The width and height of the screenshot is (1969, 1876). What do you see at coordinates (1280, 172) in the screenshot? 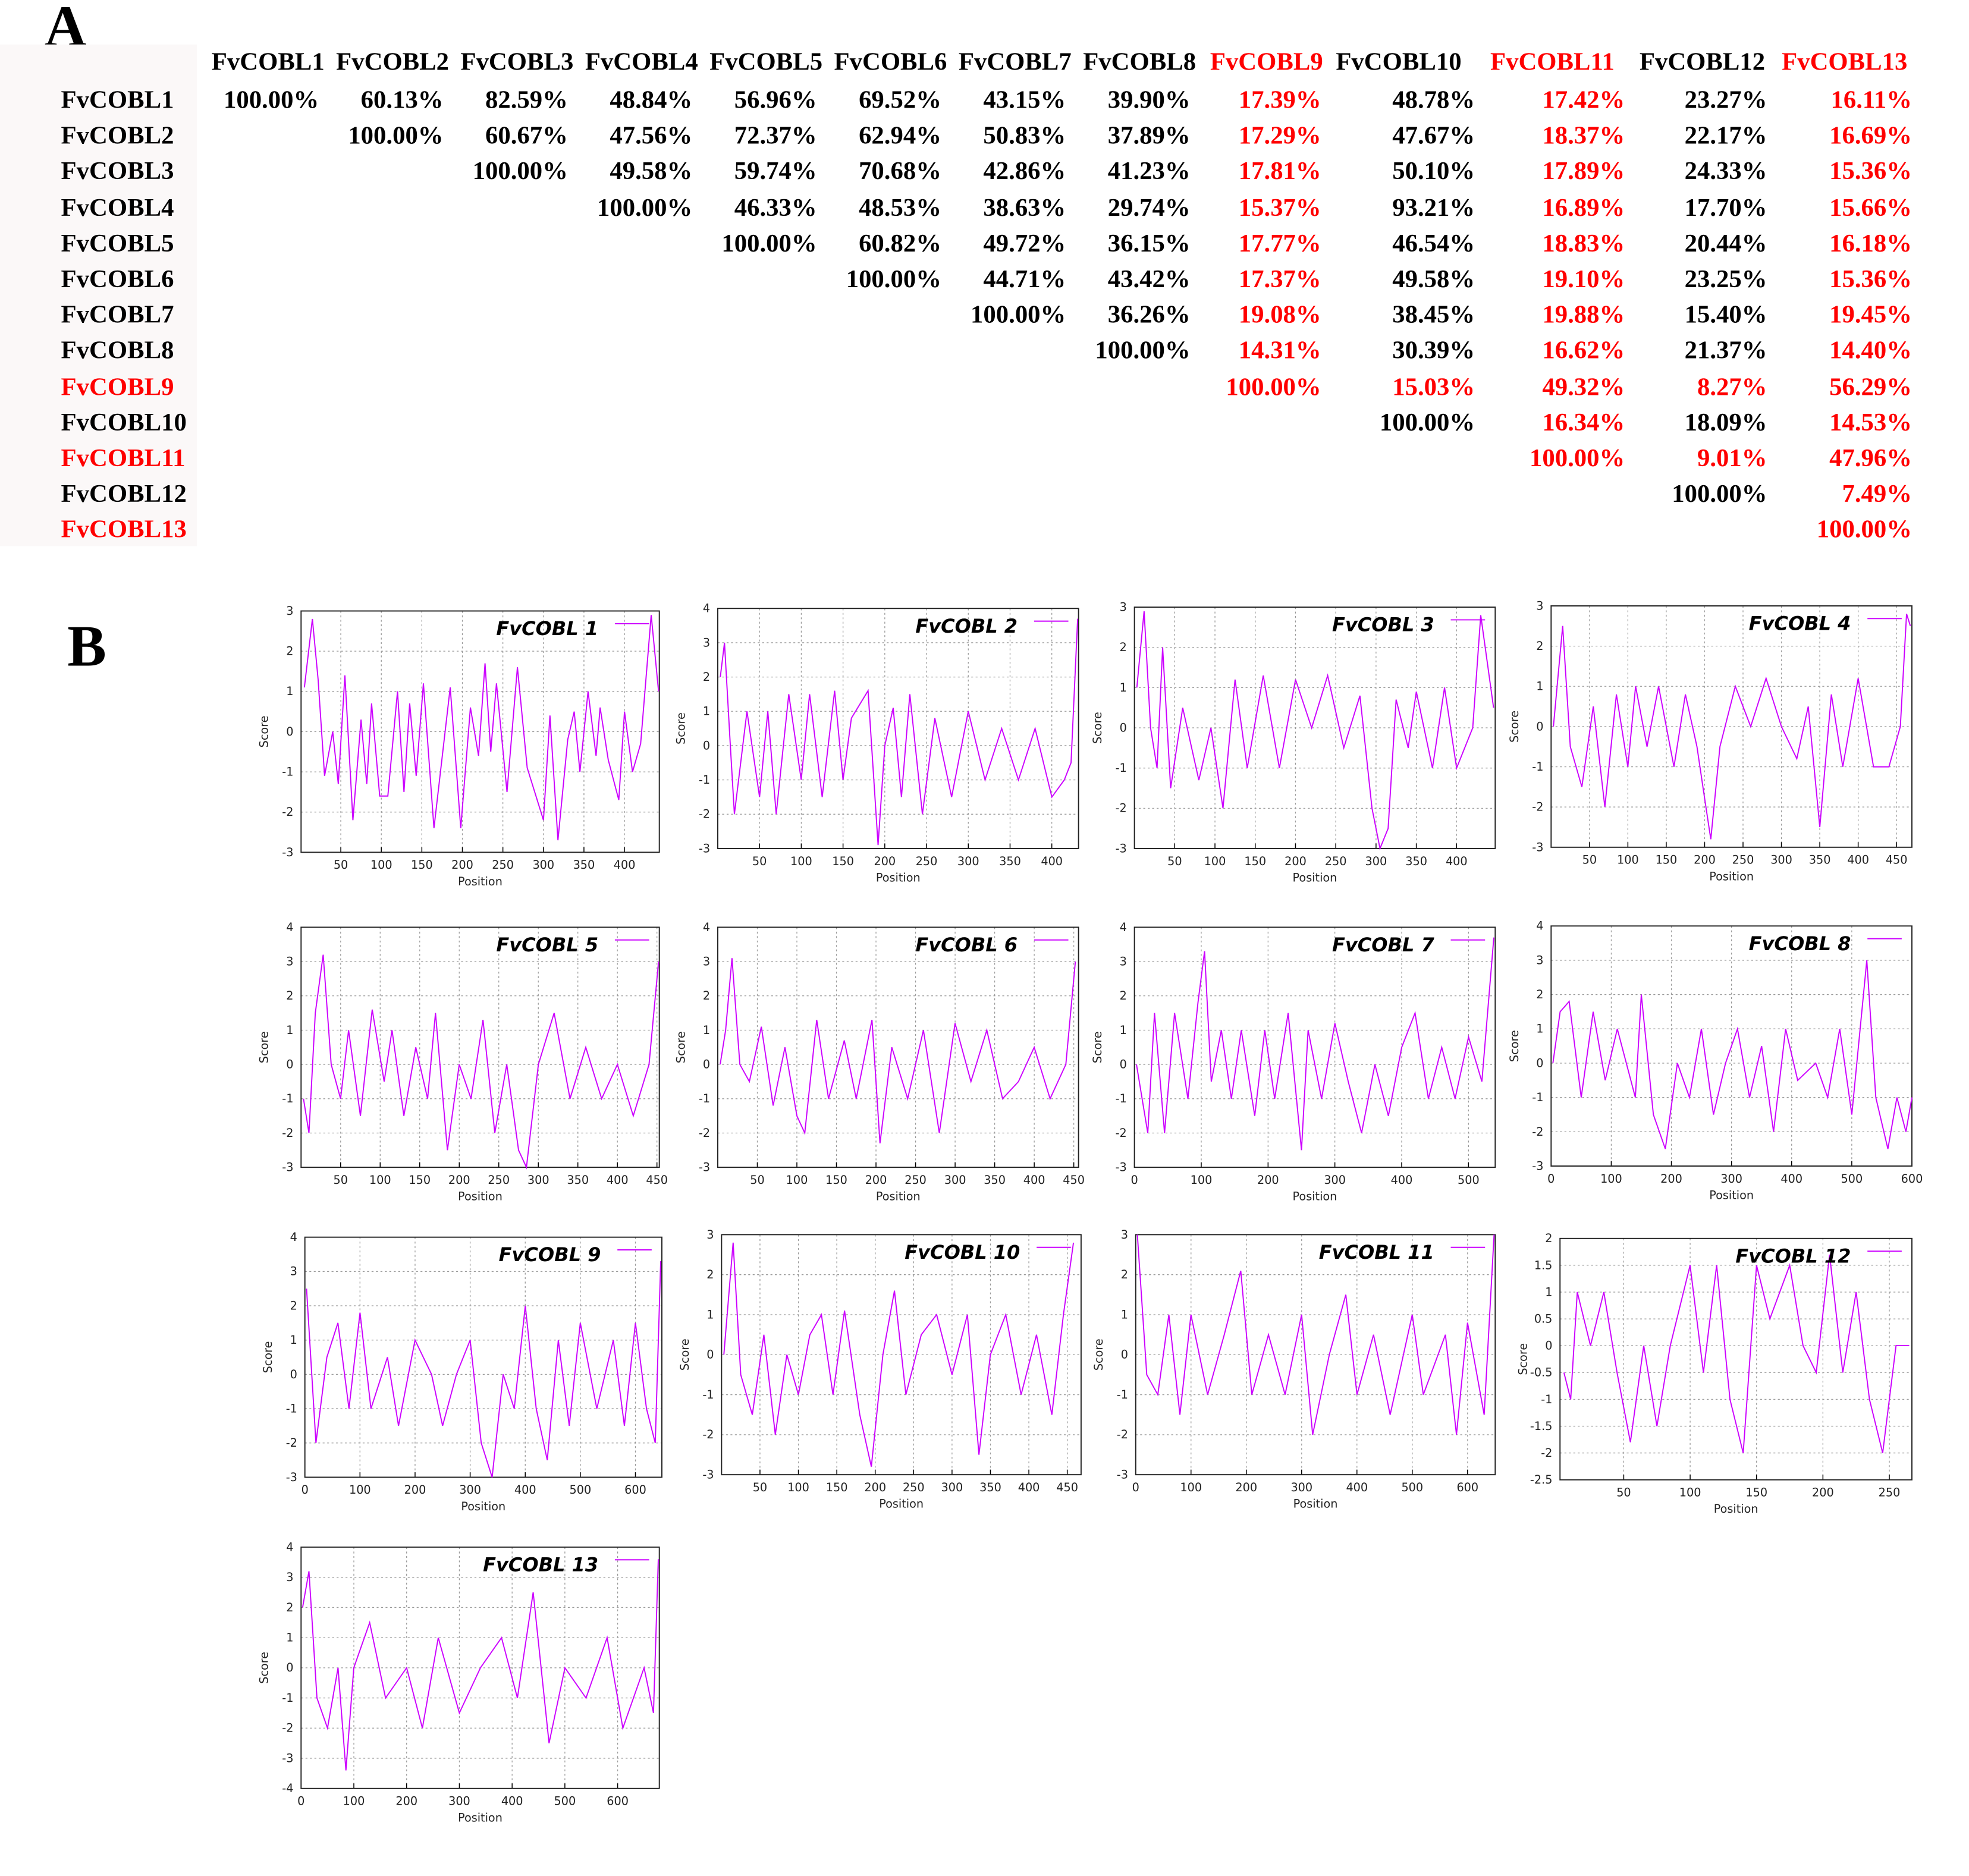
I see `table-cell: 17.81%` at bounding box center [1280, 172].